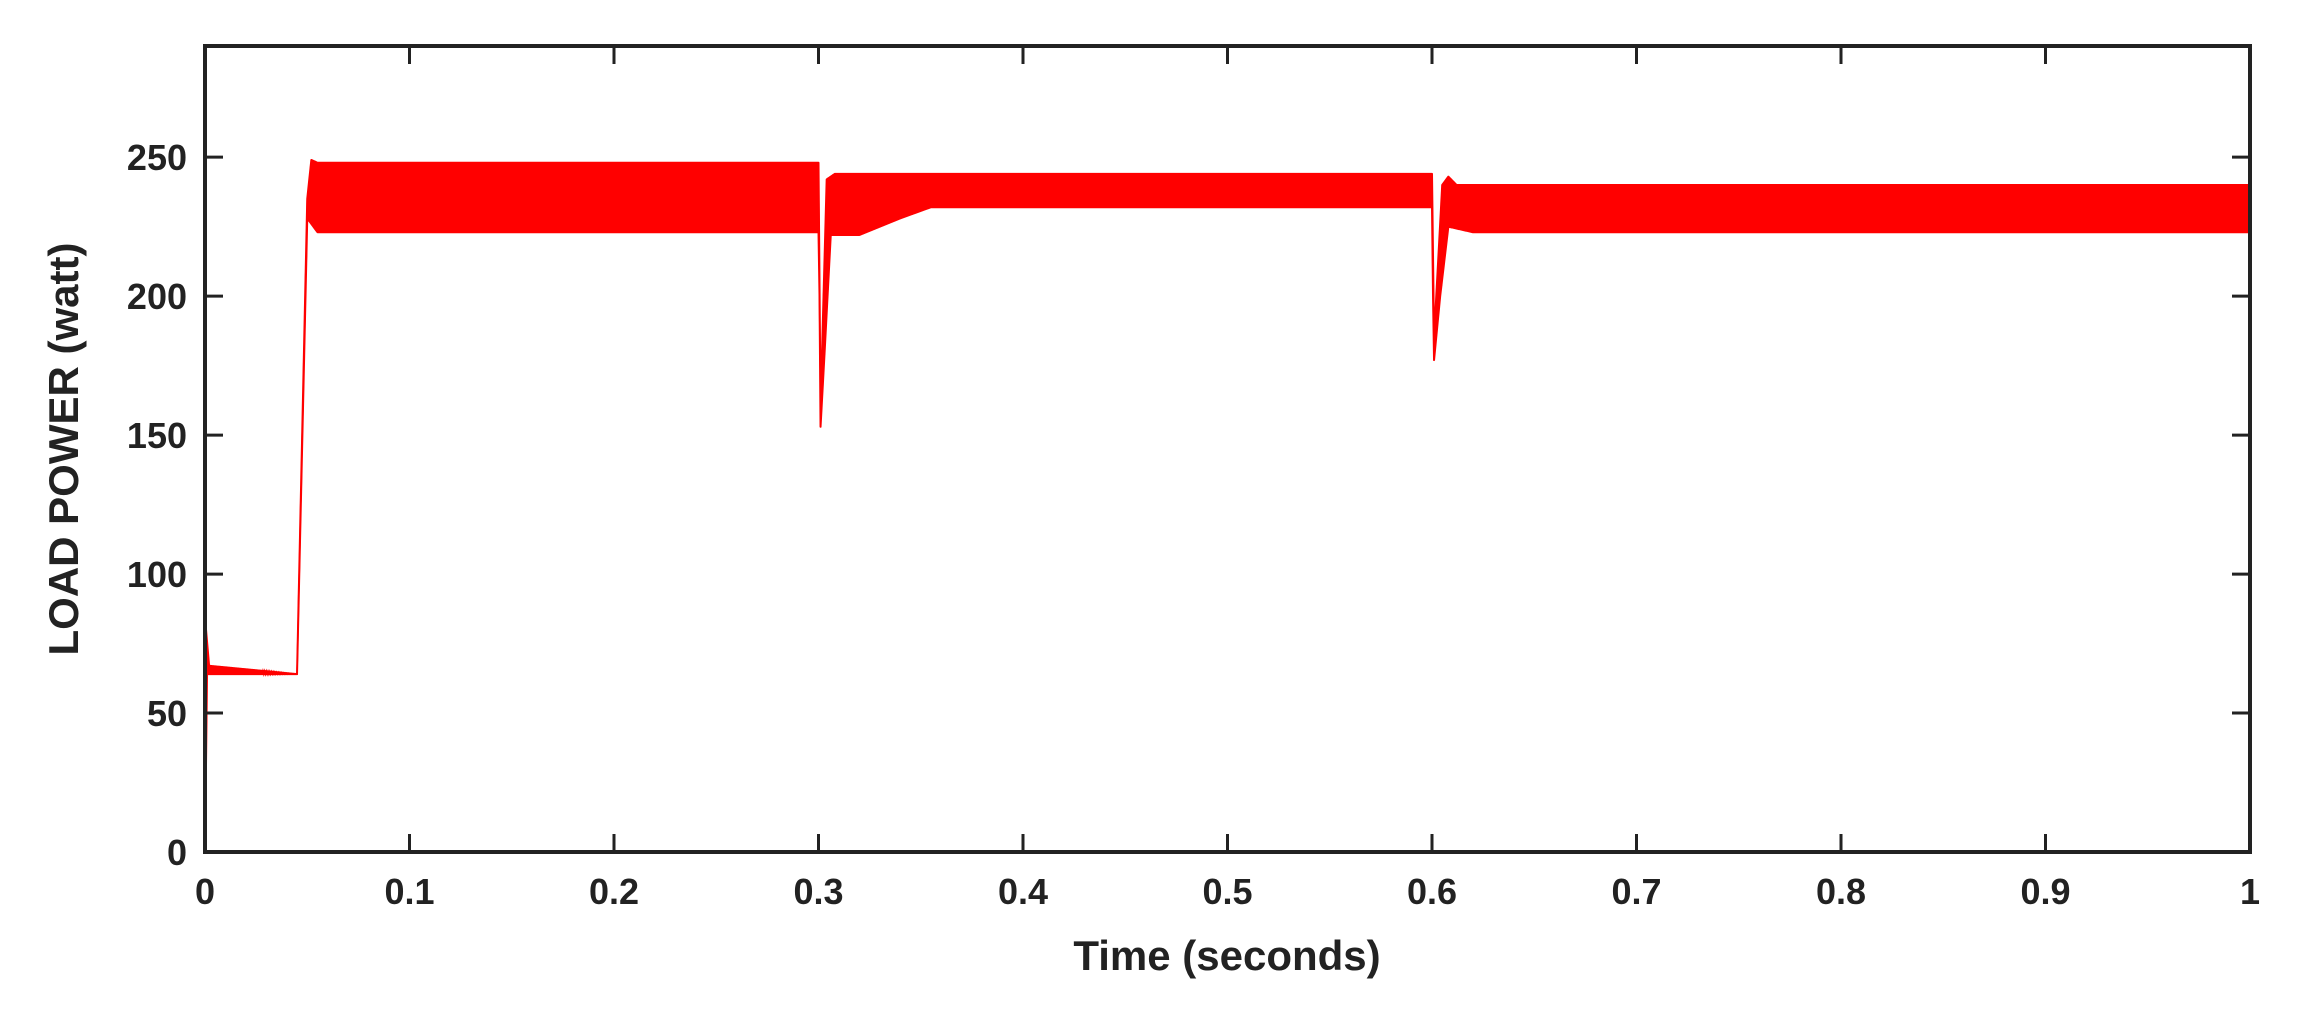 Image resolution: width=2298 pixels, height=1014 pixels. Describe the element at coordinates (1636, 891) in the screenshot. I see `x-tick-label: 0.7` at that location.